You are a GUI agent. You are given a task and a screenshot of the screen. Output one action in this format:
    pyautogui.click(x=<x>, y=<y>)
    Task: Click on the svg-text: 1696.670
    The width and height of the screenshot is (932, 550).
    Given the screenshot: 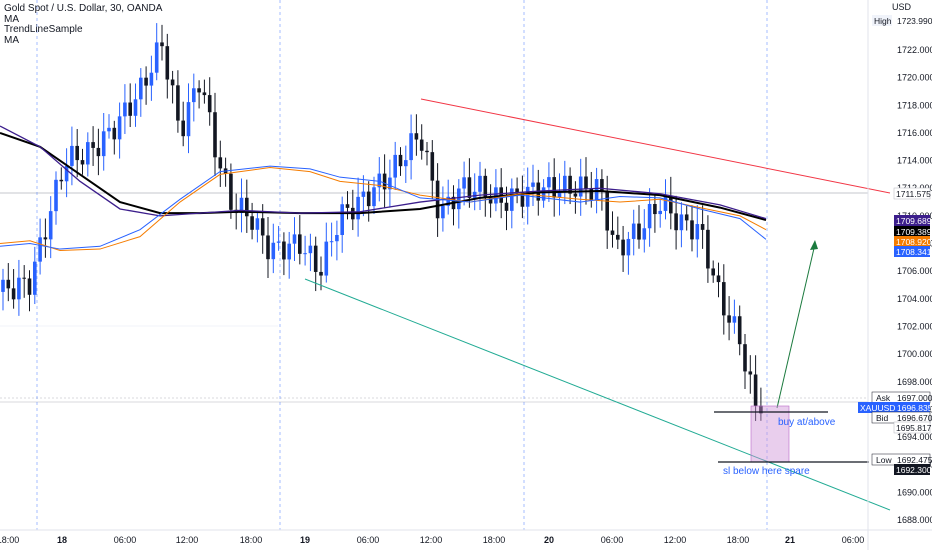 What is the action you would take?
    pyautogui.click(x=914, y=418)
    